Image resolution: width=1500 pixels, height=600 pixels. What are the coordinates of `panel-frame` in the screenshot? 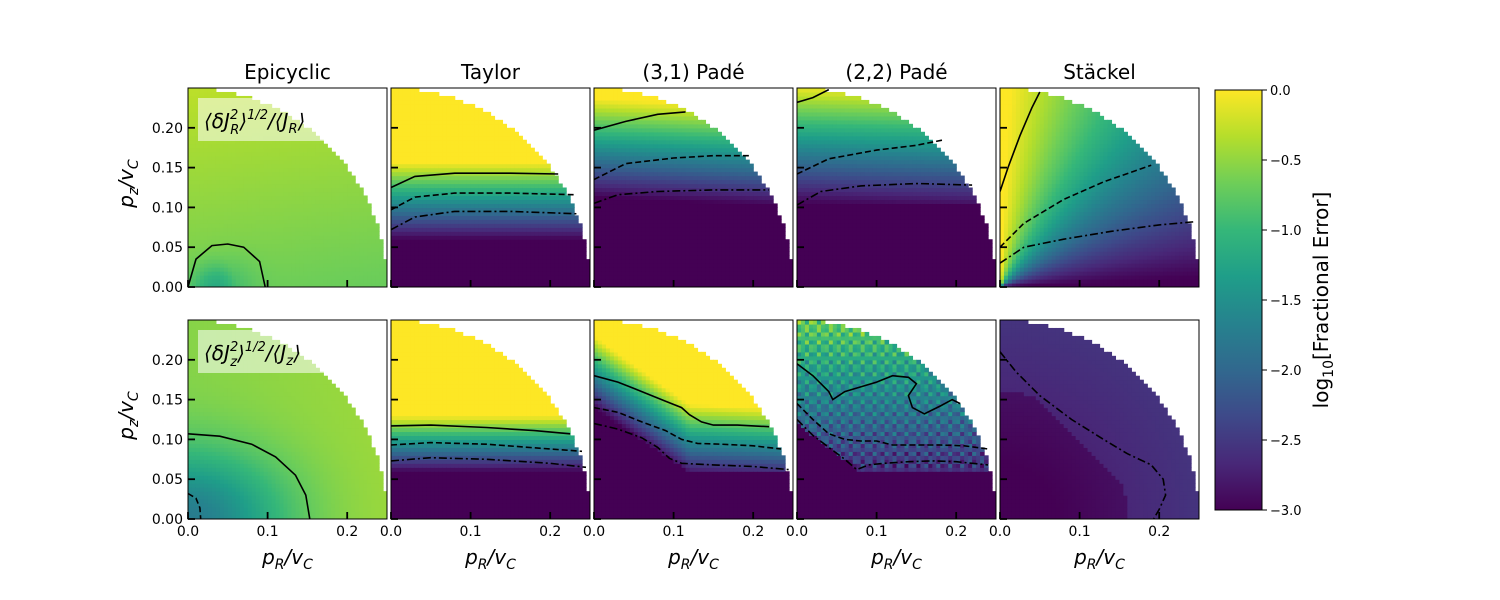 It's located at (490, 187).